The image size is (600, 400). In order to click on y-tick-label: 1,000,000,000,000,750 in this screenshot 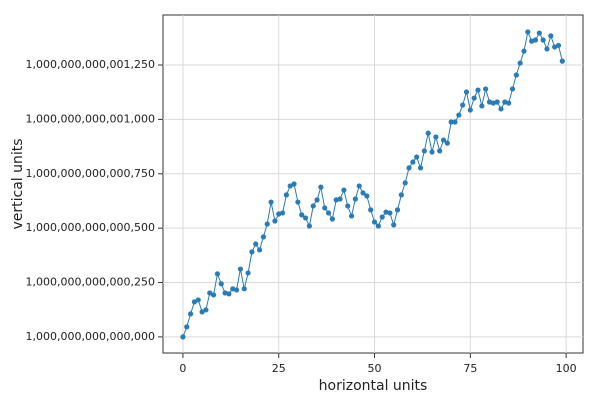, I will do `click(90, 173)`.